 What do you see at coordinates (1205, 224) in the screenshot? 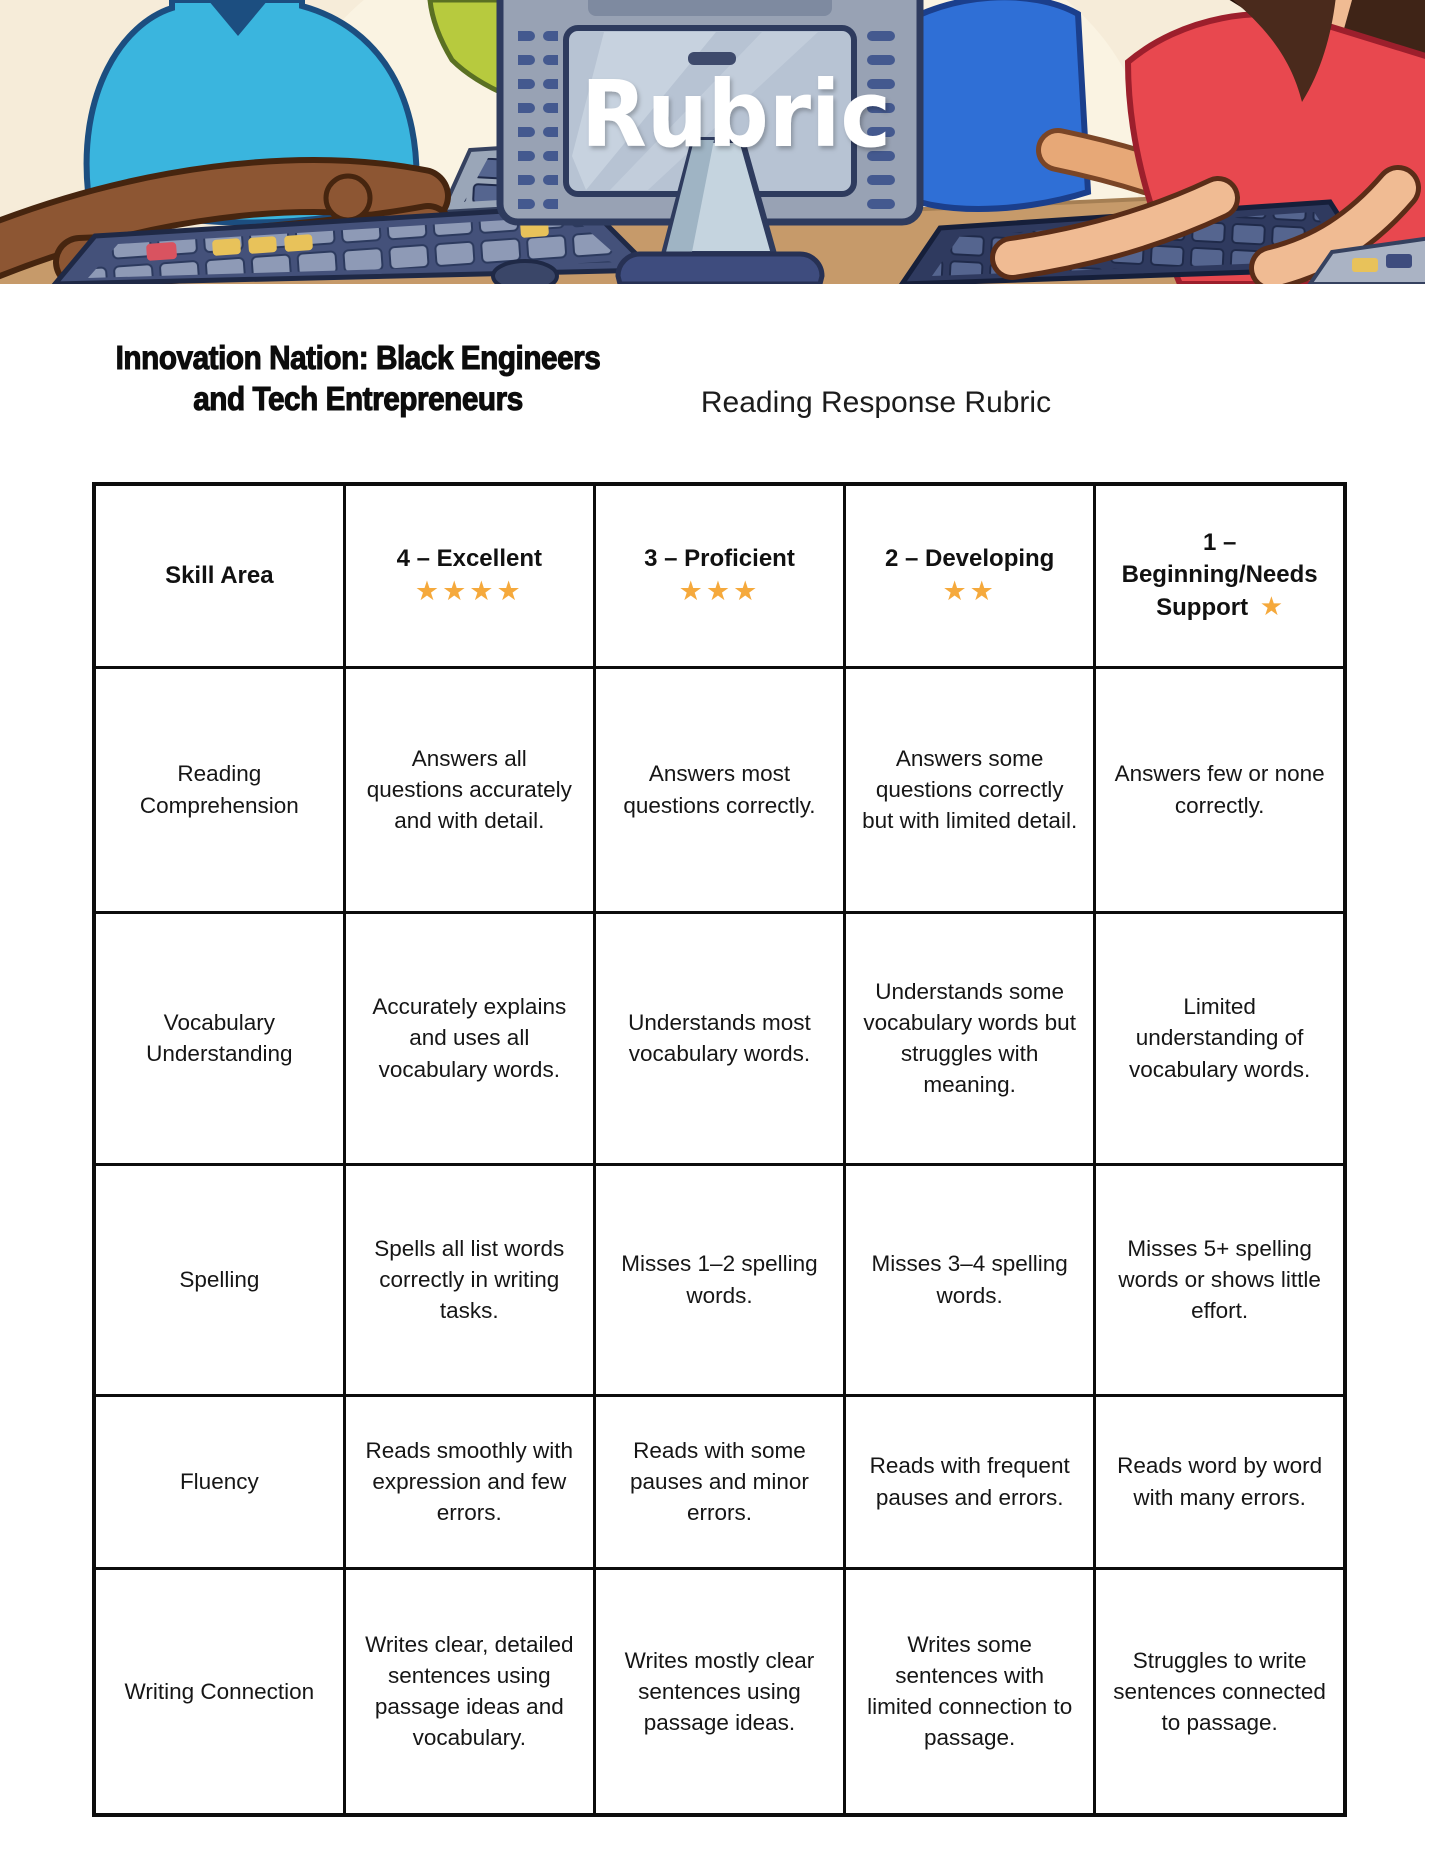
I see `girl-forearms` at bounding box center [1205, 224].